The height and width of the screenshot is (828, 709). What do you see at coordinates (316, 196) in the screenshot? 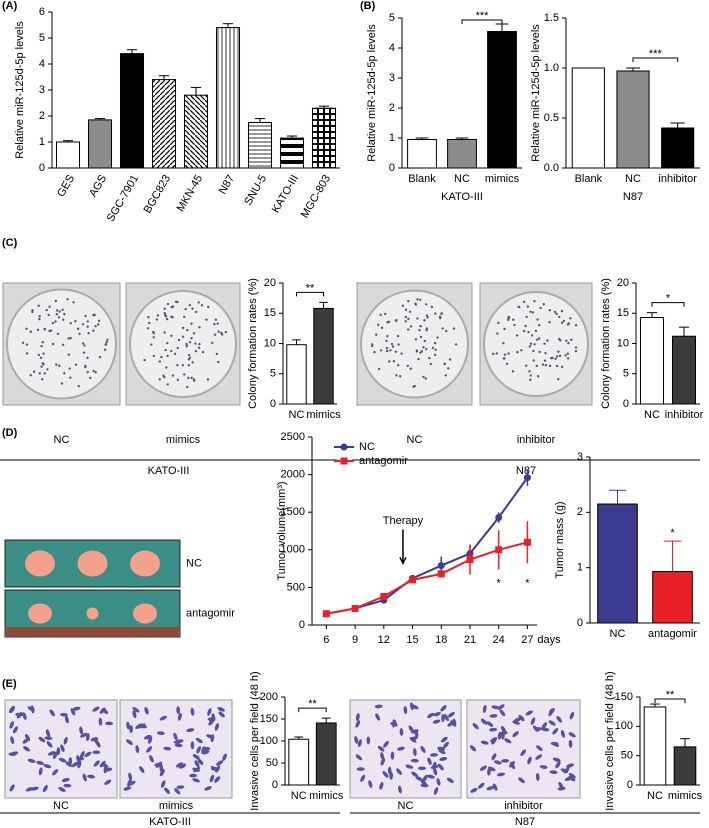
I see `x-tick-label: MGC-803` at bounding box center [316, 196].